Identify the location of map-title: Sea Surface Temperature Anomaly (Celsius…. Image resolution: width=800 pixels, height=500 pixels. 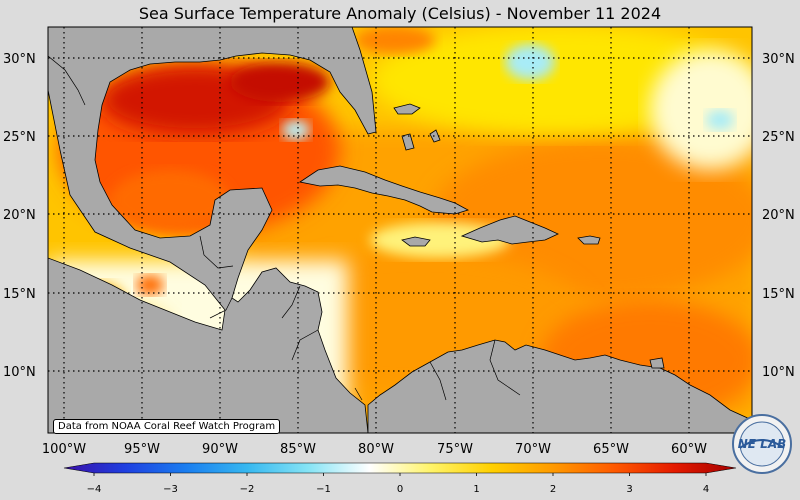
(400, 13).